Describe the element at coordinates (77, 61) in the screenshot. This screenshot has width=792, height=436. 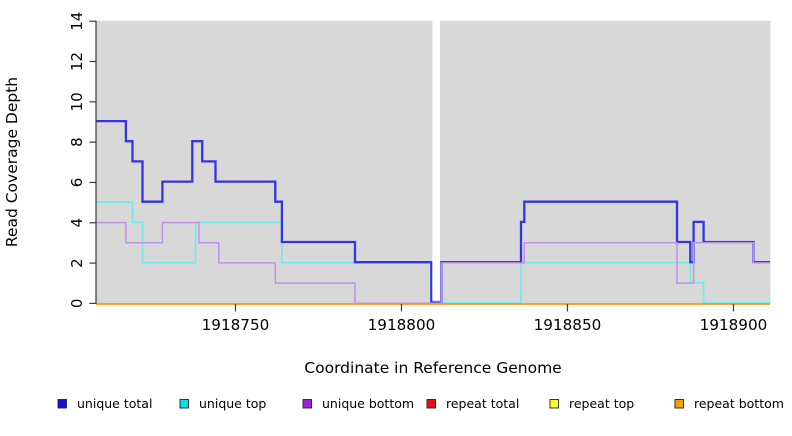
I see `y-tick-label: 12` at that location.